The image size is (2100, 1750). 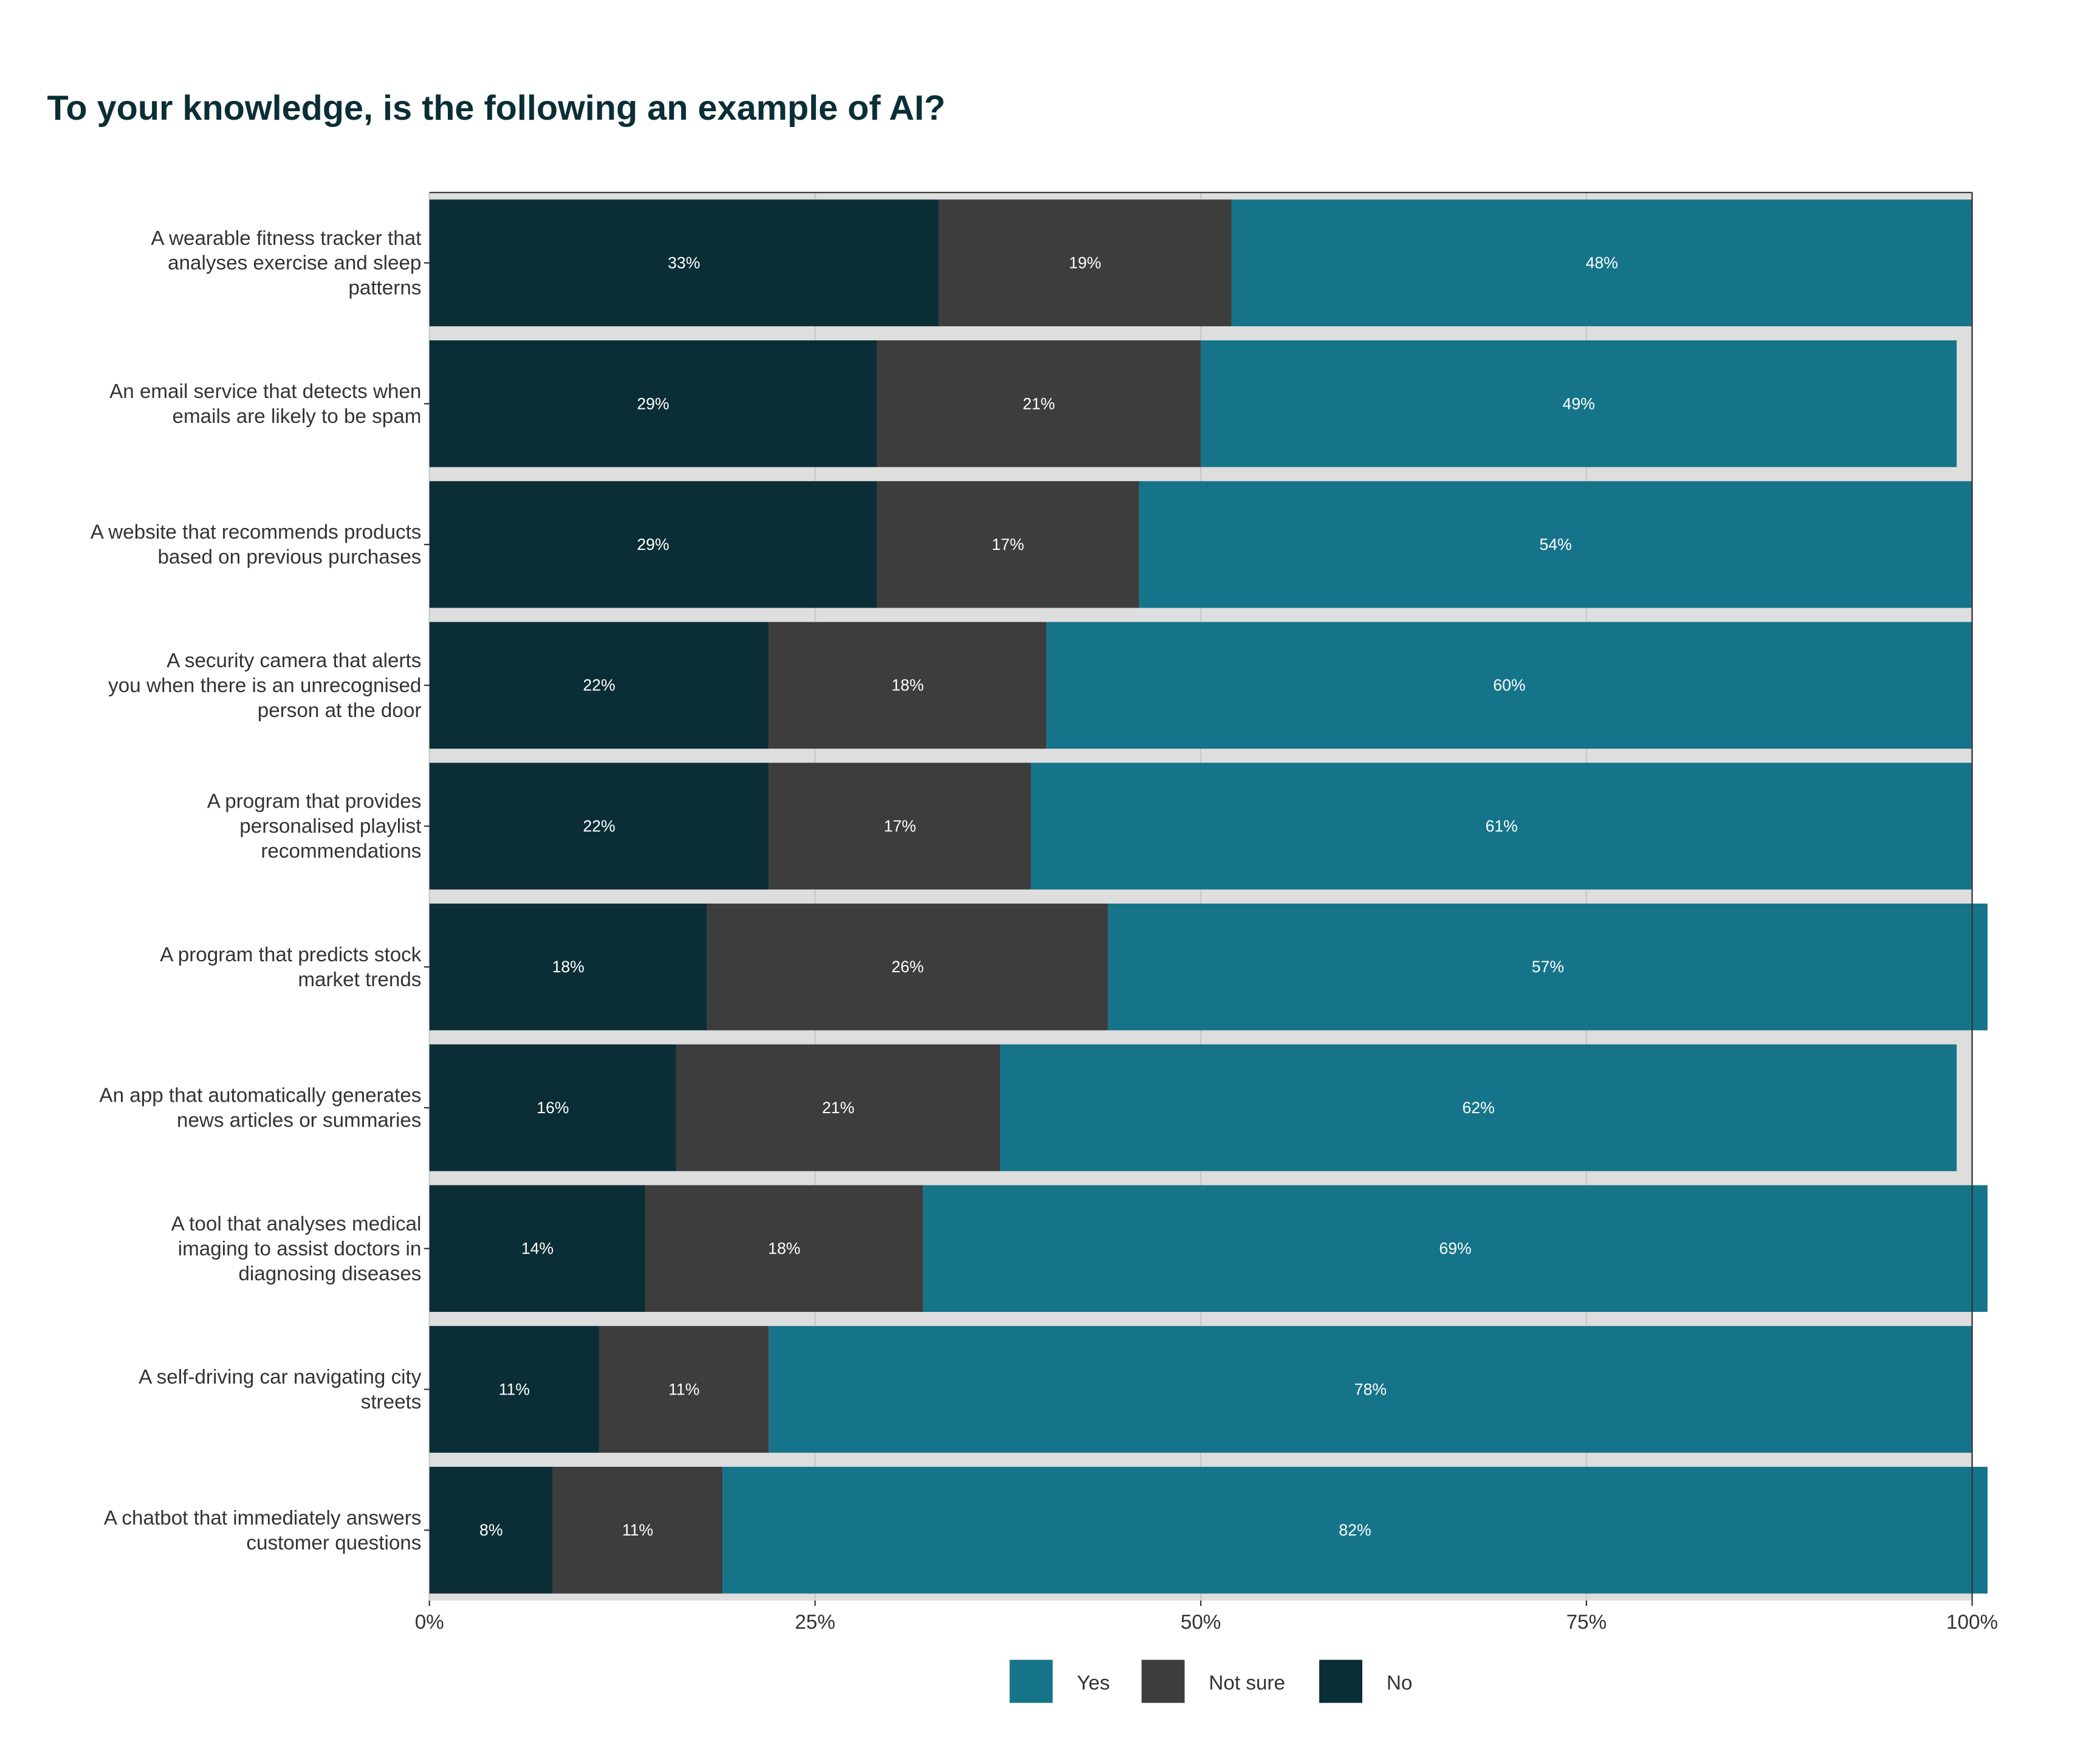 What do you see at coordinates (815, 1622) in the screenshot?
I see `x-tick-label: 25%` at bounding box center [815, 1622].